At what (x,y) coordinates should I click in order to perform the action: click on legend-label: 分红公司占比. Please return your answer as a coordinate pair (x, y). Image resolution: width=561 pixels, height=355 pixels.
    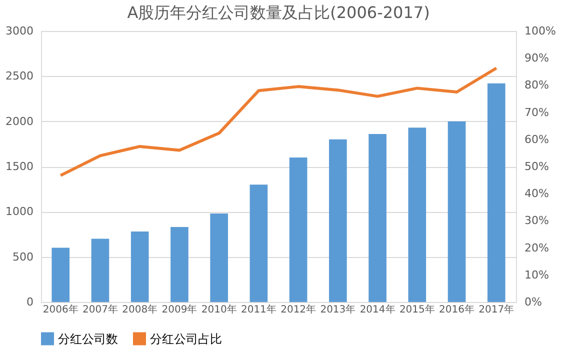
    Looking at the image, I should click on (186, 339).